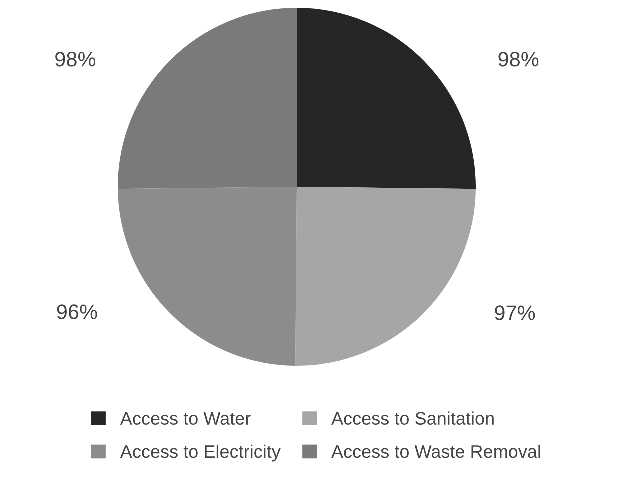 Image resolution: width=633 pixels, height=478 pixels. I want to click on legend-label: Access to Water, so click(185, 419).